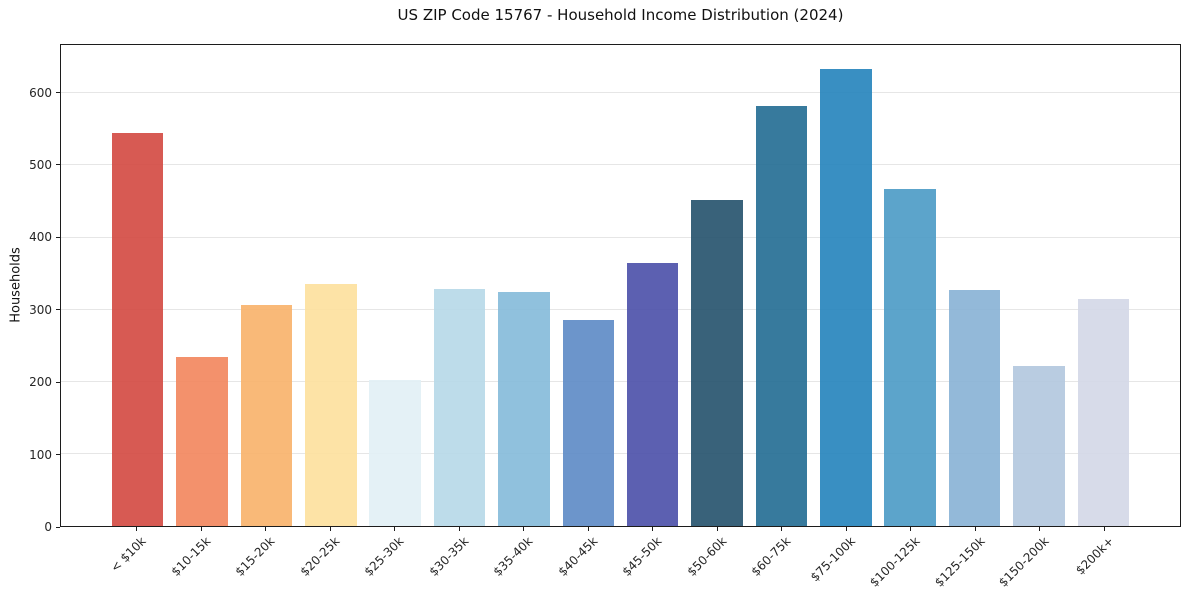  What do you see at coordinates (320, 556) in the screenshot?
I see `x-tick-label-text: $20-25k` at bounding box center [320, 556].